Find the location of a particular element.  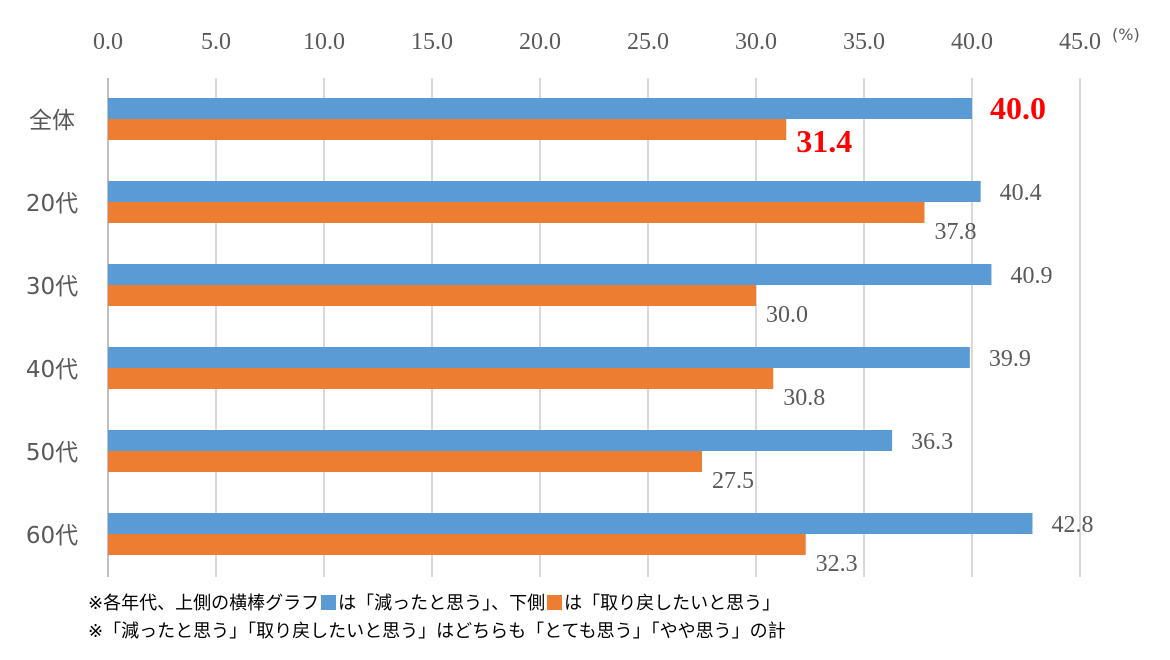

legend-swatch-blue is located at coordinates (329, 602).